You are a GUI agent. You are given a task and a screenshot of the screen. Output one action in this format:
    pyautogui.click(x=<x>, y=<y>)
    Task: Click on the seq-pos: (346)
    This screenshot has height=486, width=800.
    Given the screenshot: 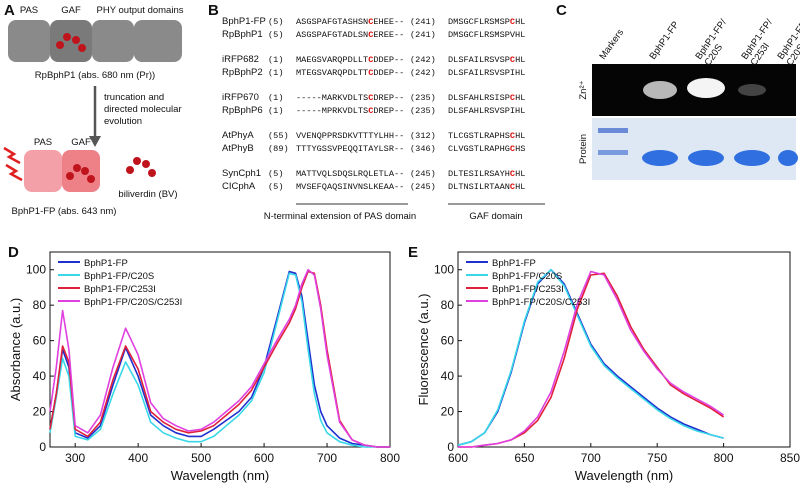 What is the action you would take?
    pyautogui.click(x=423, y=149)
    